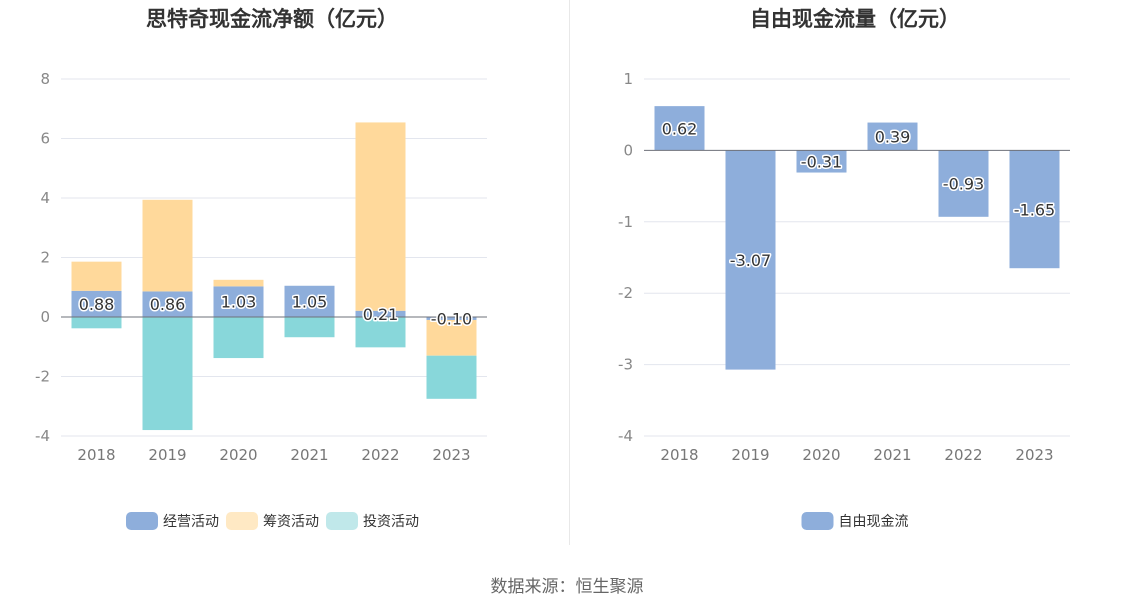 This screenshot has width=1134, height=612. What do you see at coordinates (628, 79) in the screenshot?
I see `y-tick-label: 1` at bounding box center [628, 79].